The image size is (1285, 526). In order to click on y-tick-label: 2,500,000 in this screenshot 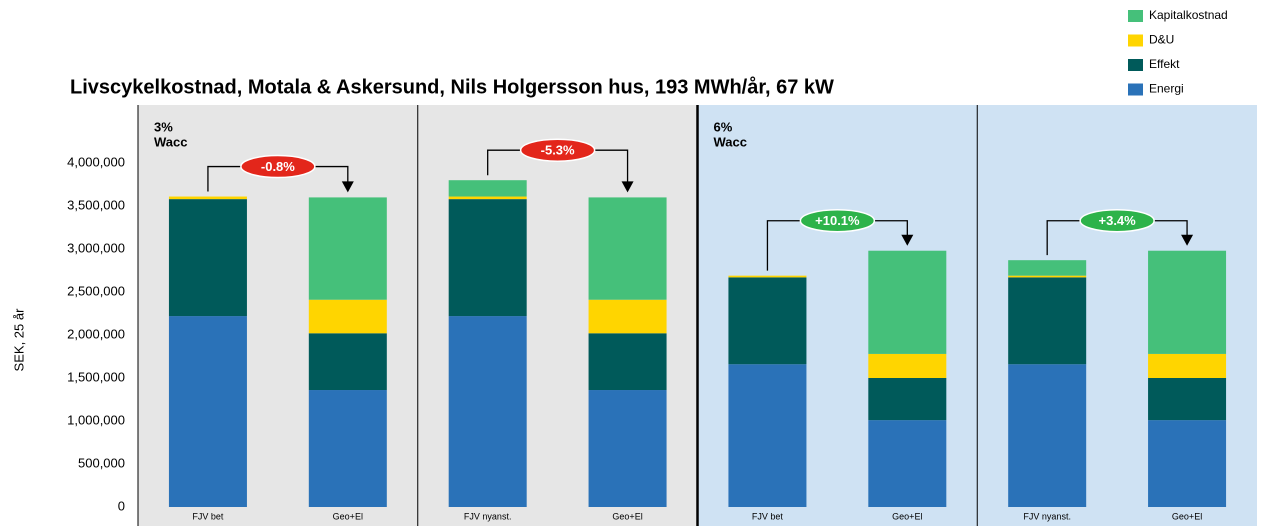, I will do `click(96, 290)`.